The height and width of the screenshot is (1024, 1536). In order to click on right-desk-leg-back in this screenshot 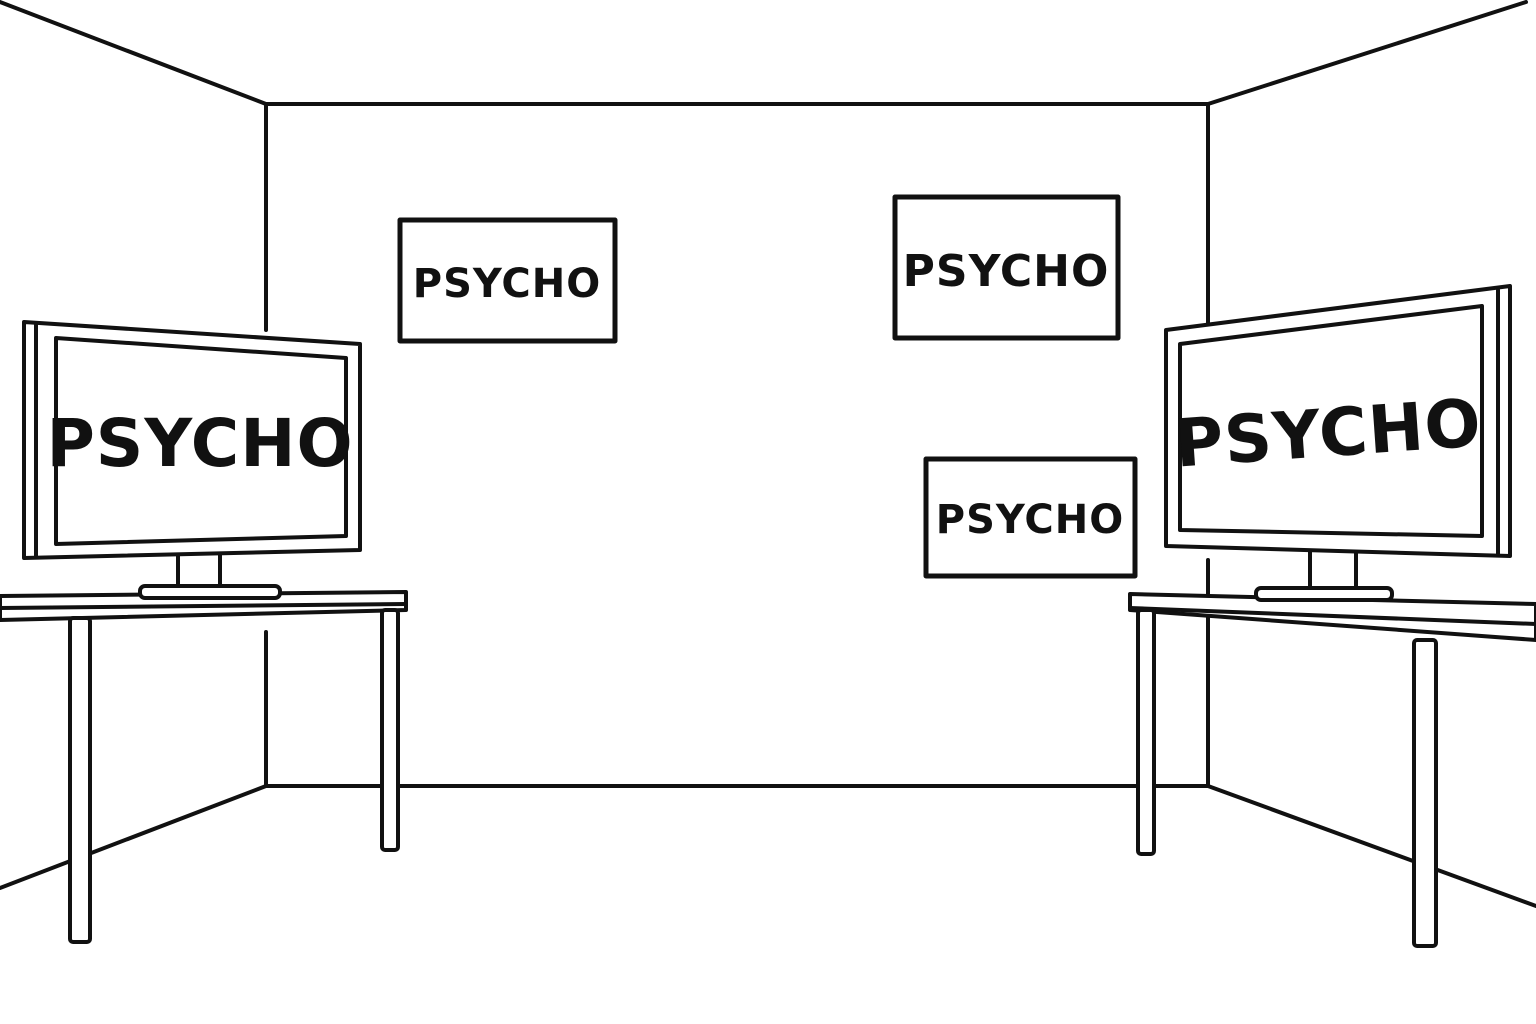, I will do `click(1146, 732)`.